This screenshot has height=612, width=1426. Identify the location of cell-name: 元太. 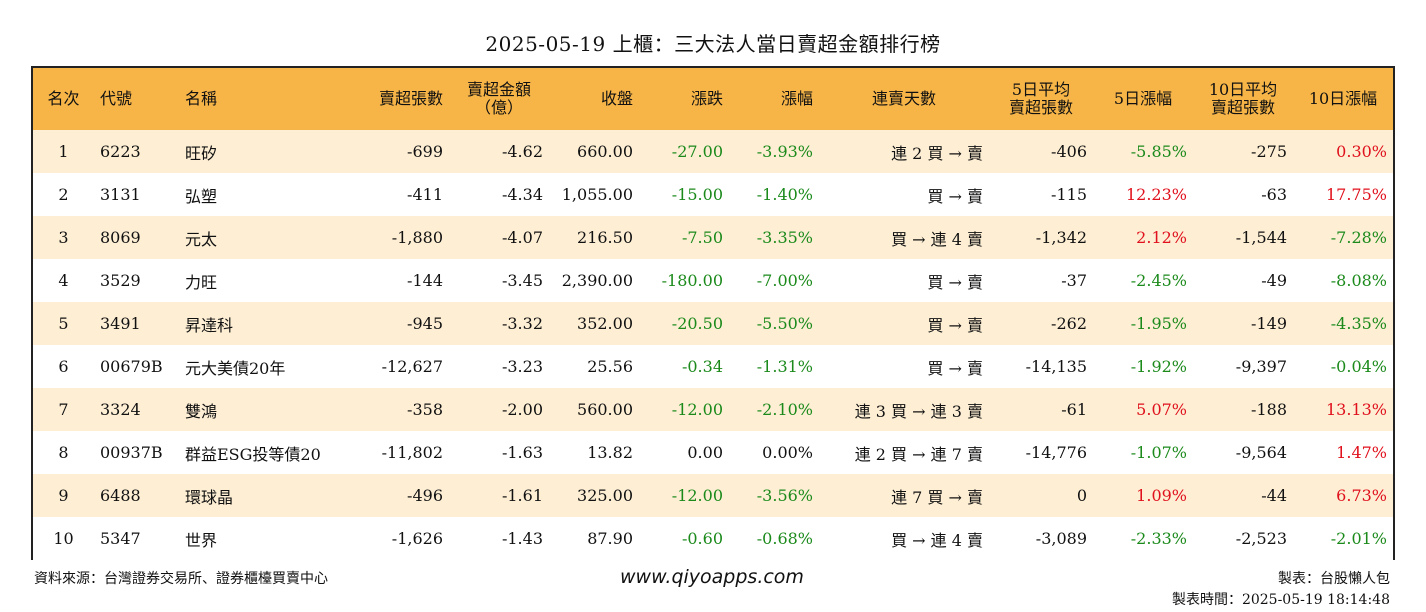
(201, 239).